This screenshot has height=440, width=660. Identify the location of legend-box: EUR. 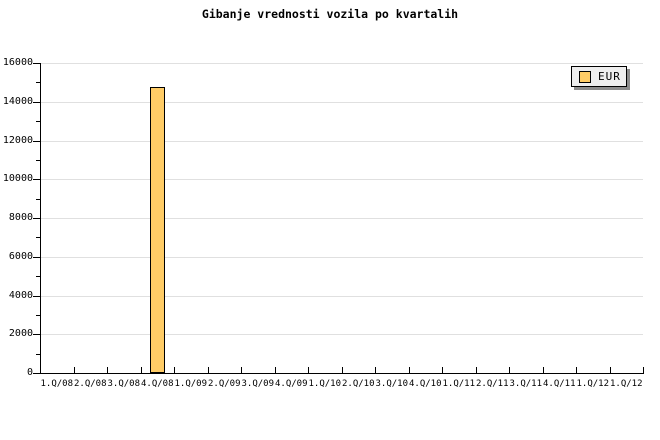
(599, 76).